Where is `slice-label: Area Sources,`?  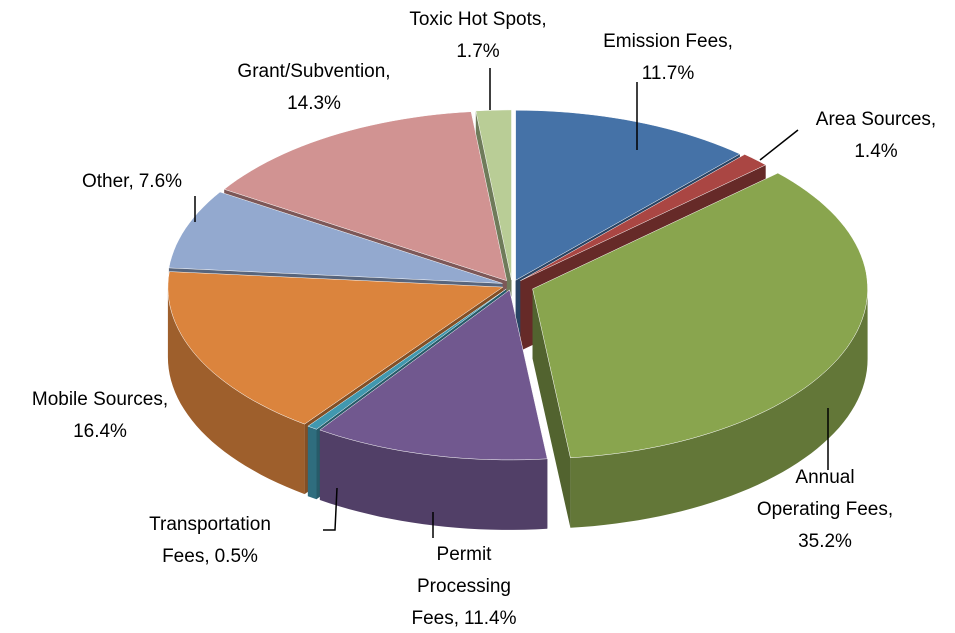
slice-label: Area Sources, is located at coordinates (876, 119).